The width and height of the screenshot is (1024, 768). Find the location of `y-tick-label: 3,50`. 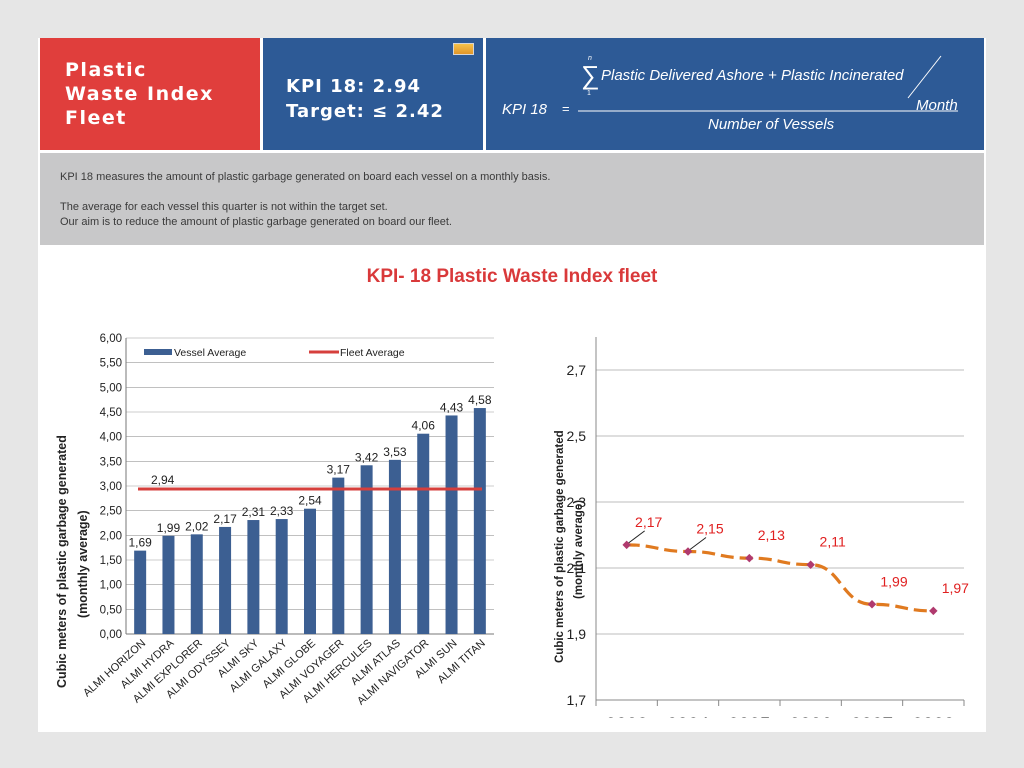

y-tick-label: 3,50 is located at coordinates (111, 462).